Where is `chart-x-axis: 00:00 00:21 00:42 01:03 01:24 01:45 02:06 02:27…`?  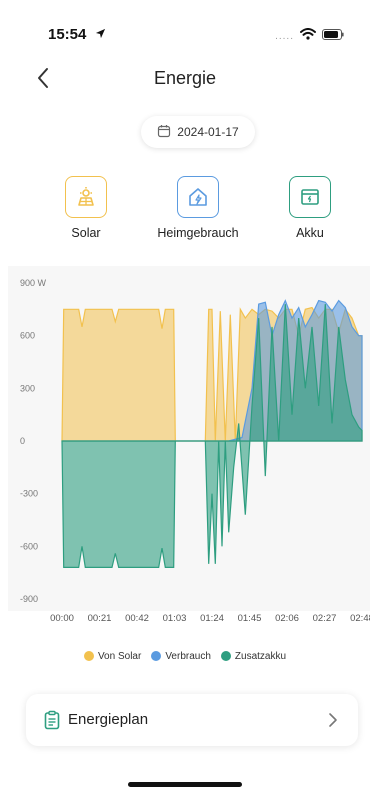
chart-x-axis: 00:00 00:21 00:42 01:03 01:24 01:45 02:06 02:27… is located at coordinates (210, 618).